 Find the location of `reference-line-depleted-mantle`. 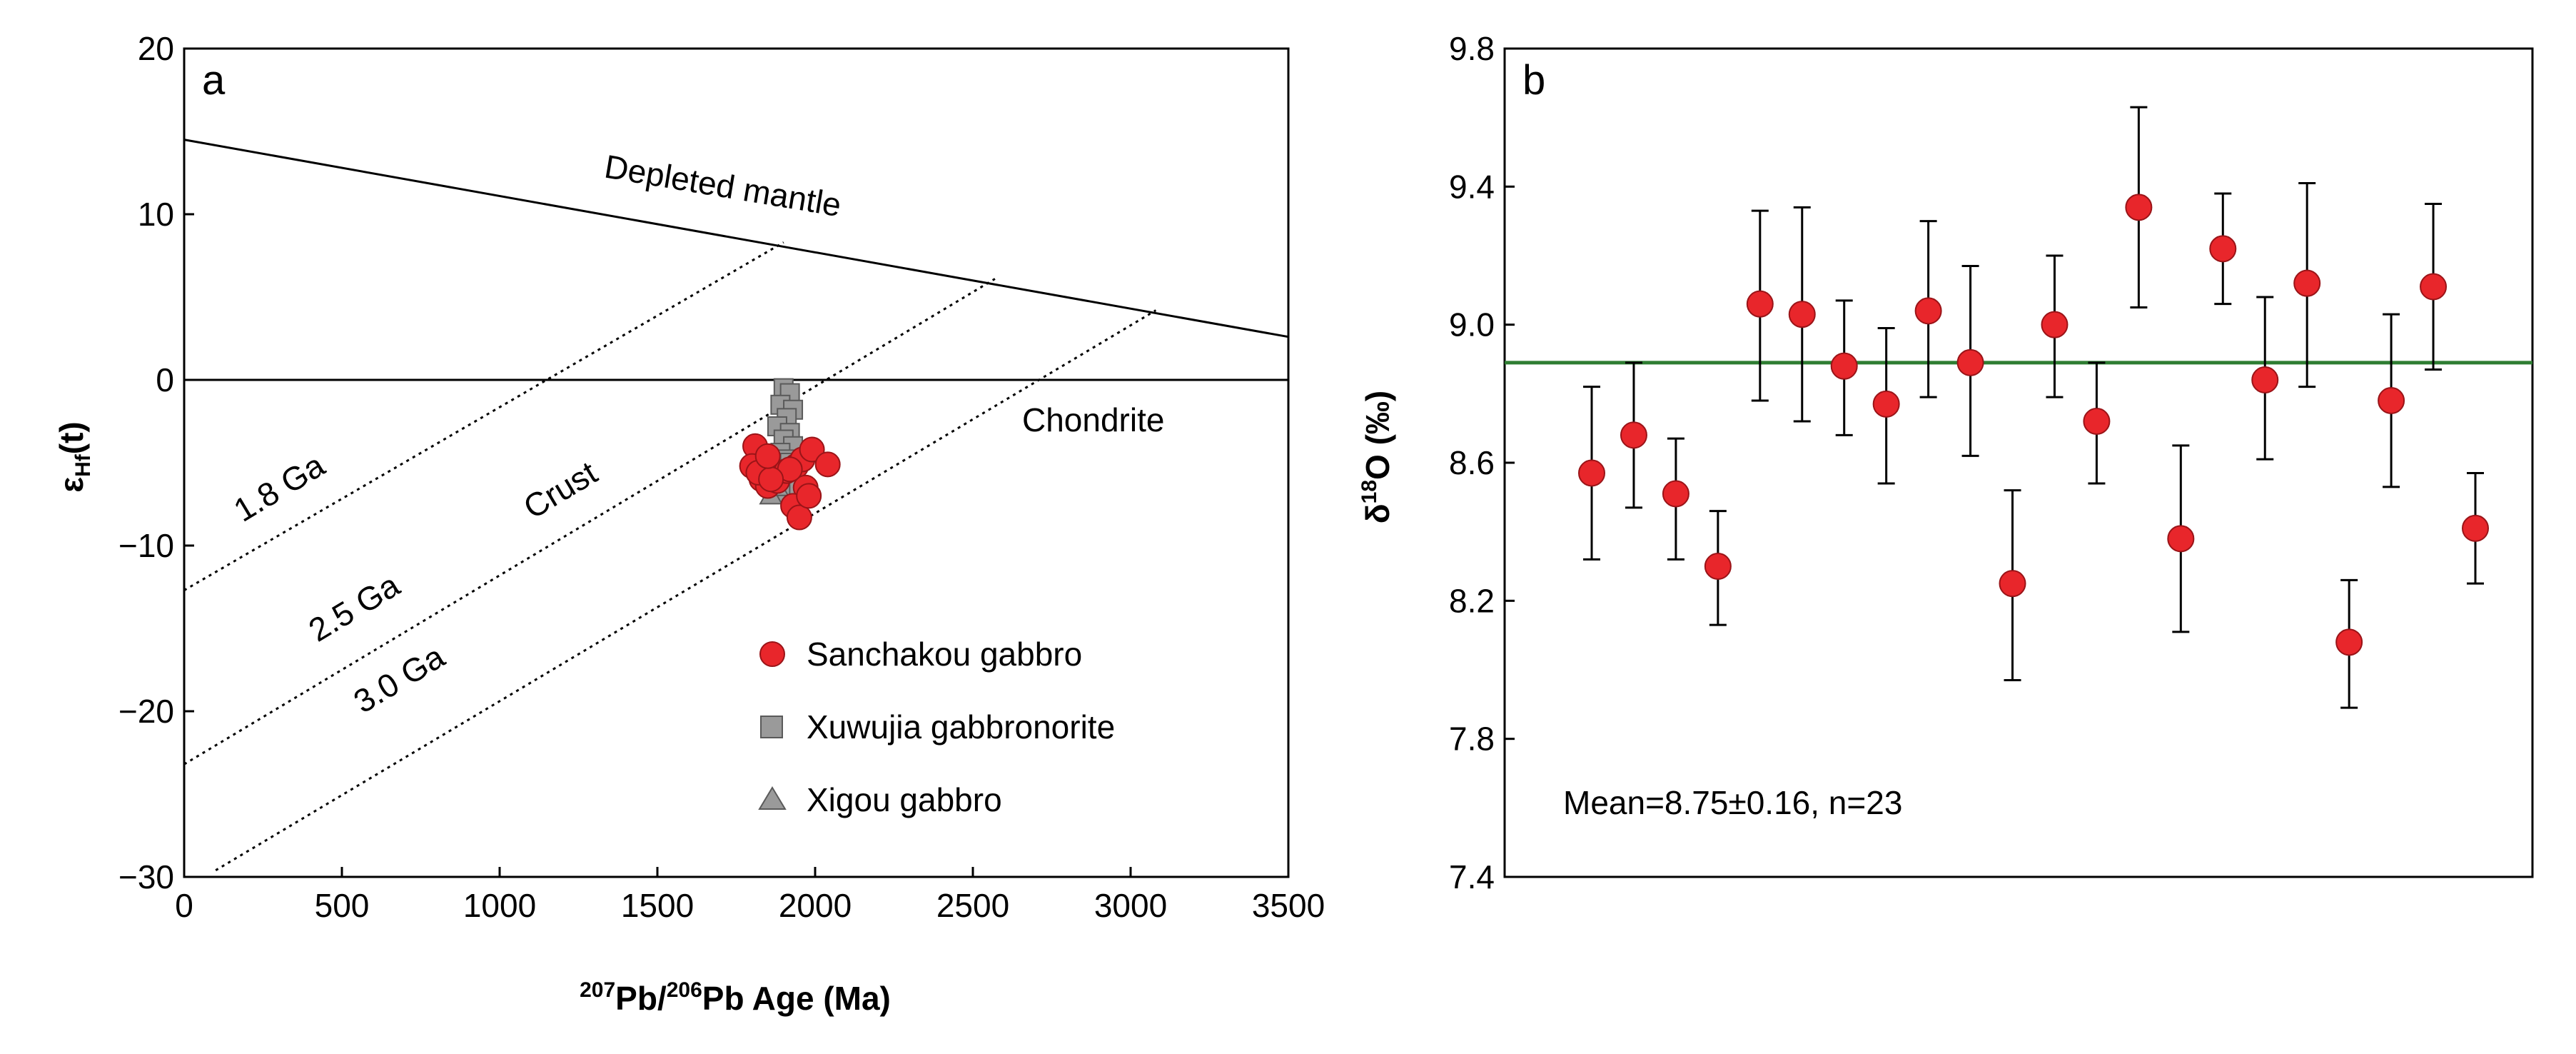

reference-line-depleted-mantle is located at coordinates (736, 239).